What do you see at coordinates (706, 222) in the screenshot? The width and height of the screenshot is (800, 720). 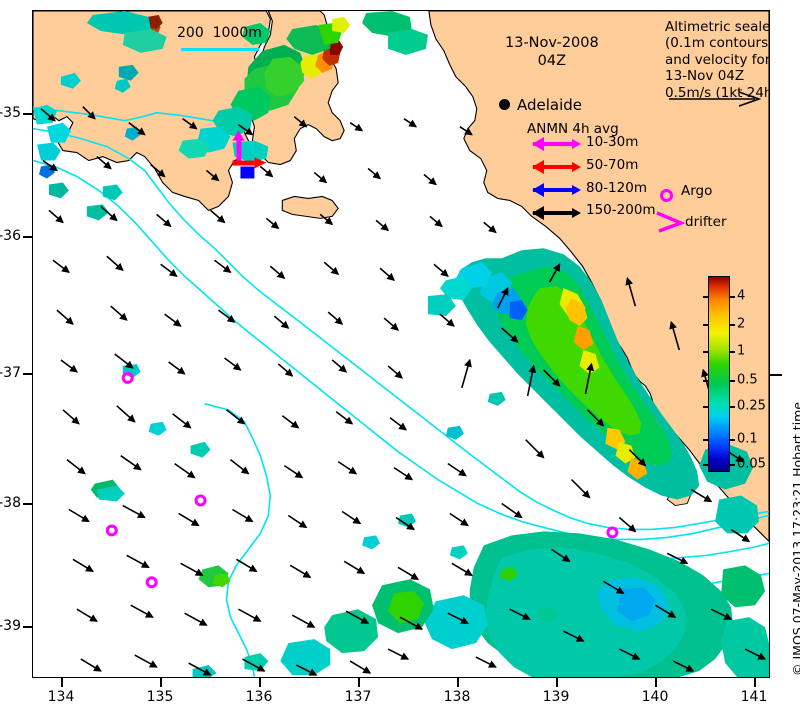 I see `drifter-legend-label: drifter` at bounding box center [706, 222].